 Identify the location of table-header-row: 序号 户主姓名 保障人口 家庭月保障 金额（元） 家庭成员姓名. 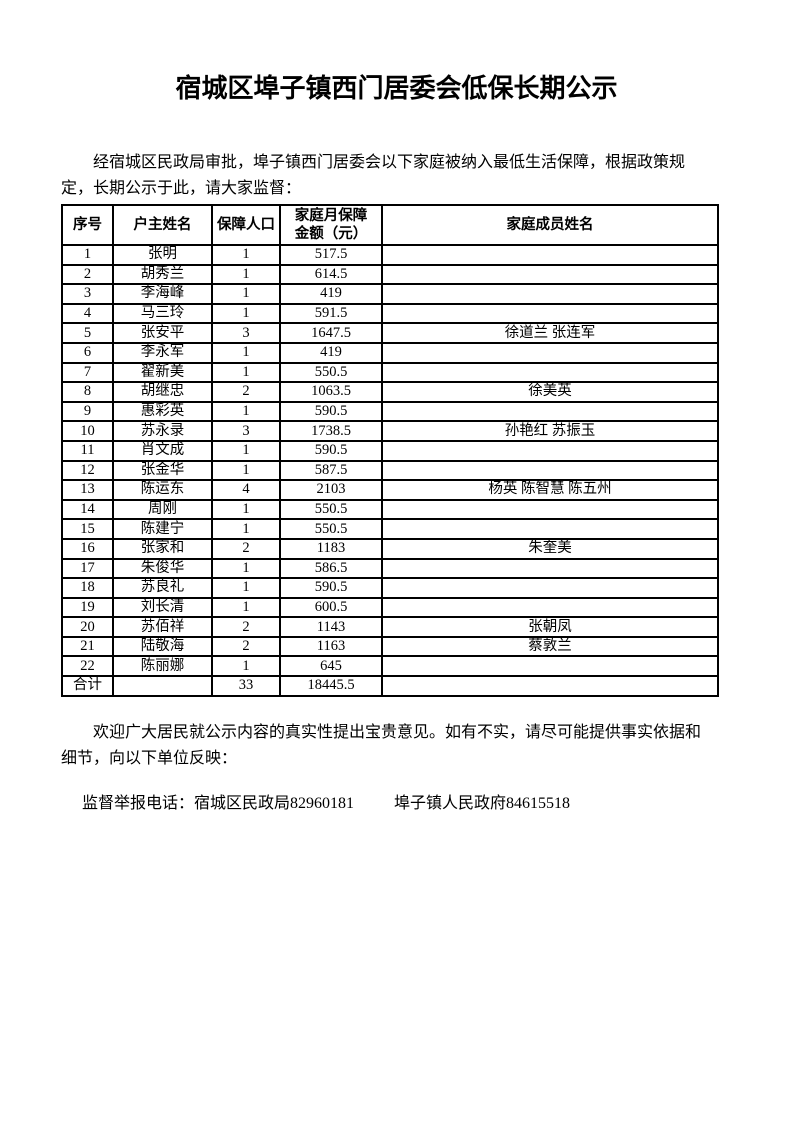
(390, 225).